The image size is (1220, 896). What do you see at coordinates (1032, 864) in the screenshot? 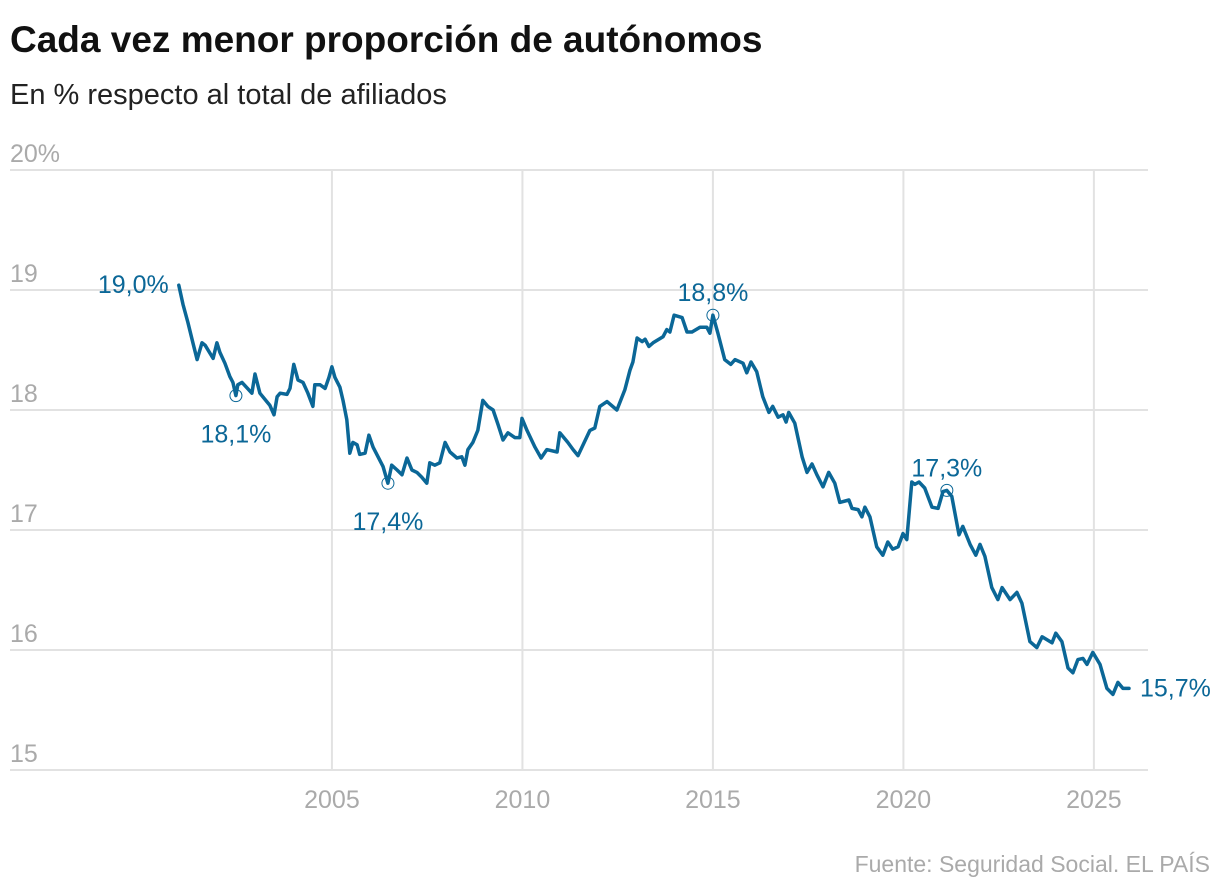
I see `source-note: Fuente: Seguridad Social. EL PAÍS` at bounding box center [1032, 864].